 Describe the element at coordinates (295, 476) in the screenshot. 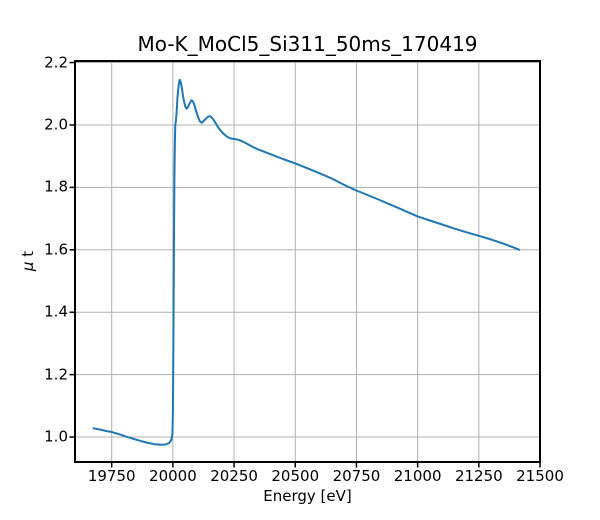

I see `x-tick-label: 20500` at that location.